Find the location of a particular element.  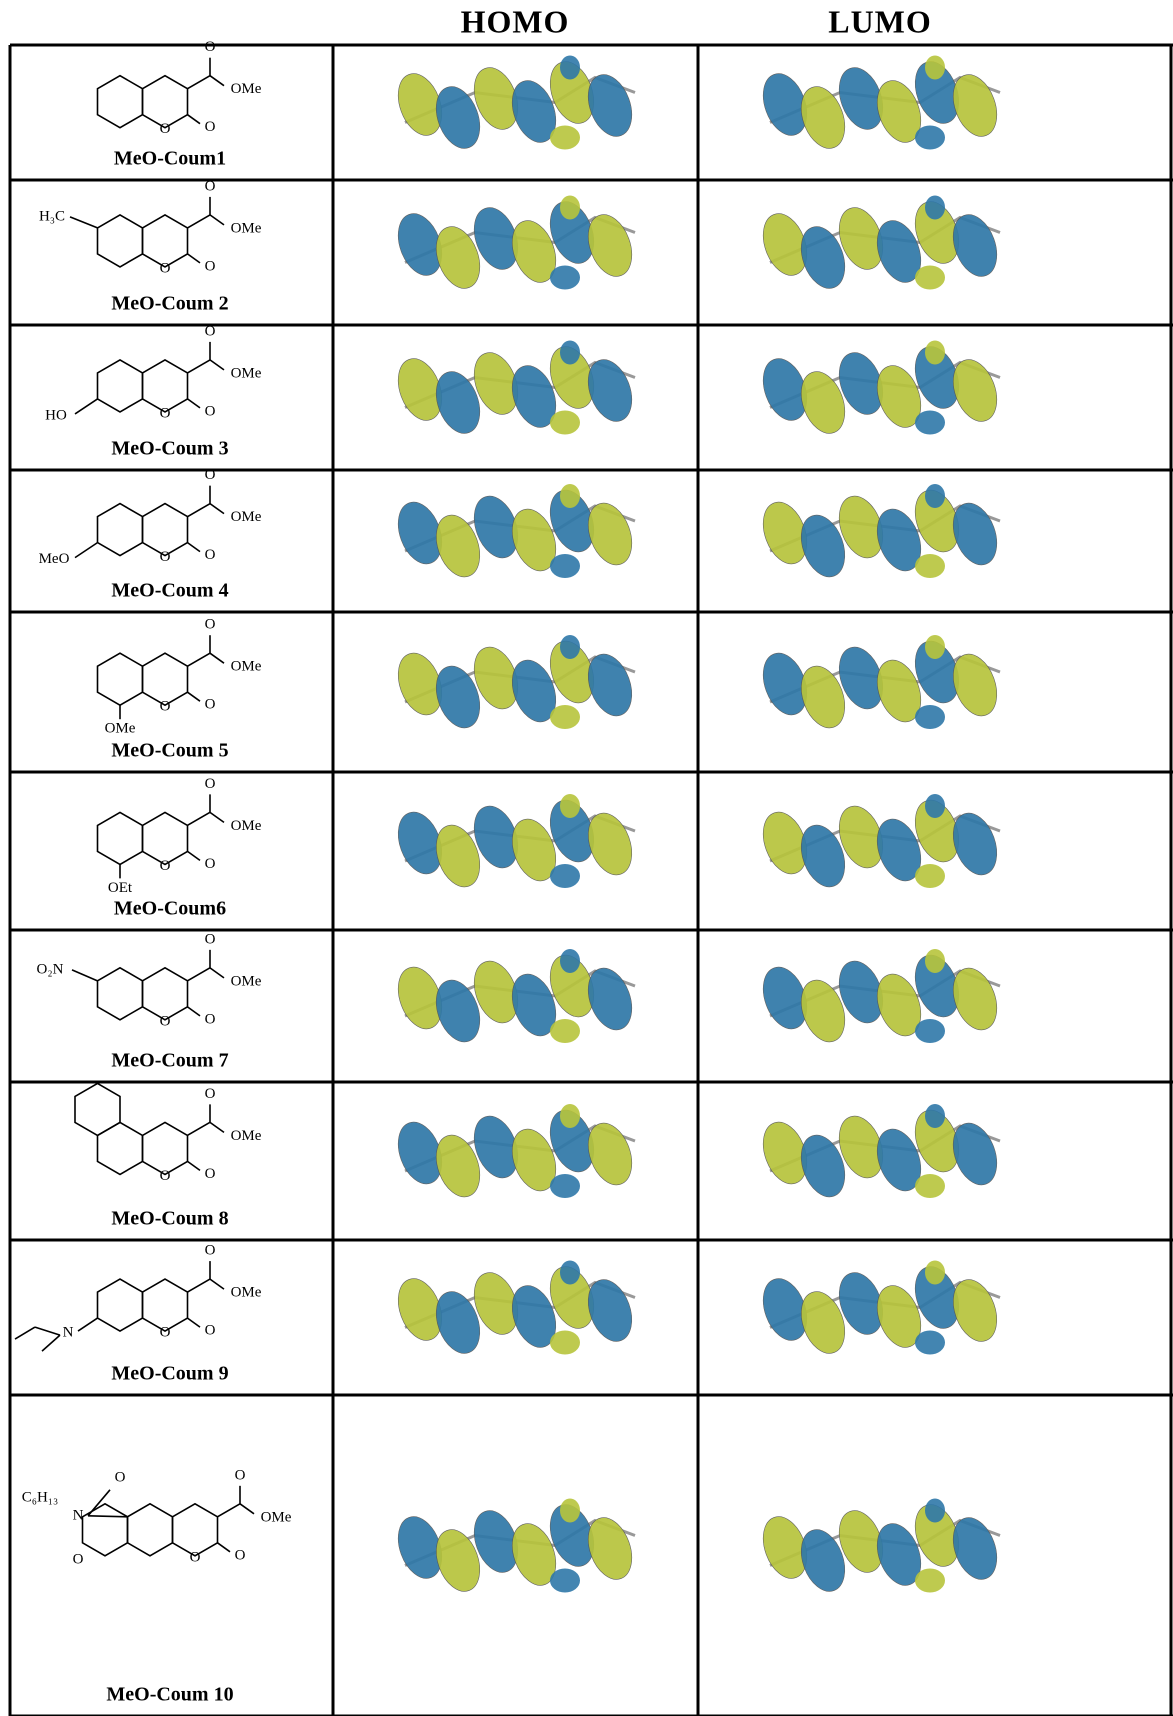

atom-label: MeO is located at coordinates (54, 559).